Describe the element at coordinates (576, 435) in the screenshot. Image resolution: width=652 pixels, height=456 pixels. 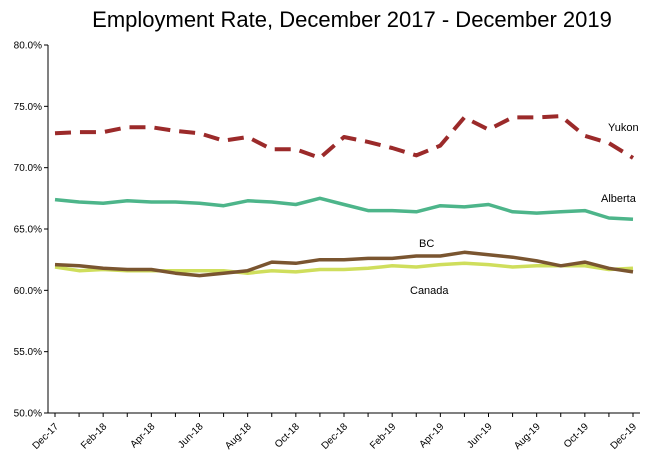
I see `x-tick-label: Oct-19` at that location.